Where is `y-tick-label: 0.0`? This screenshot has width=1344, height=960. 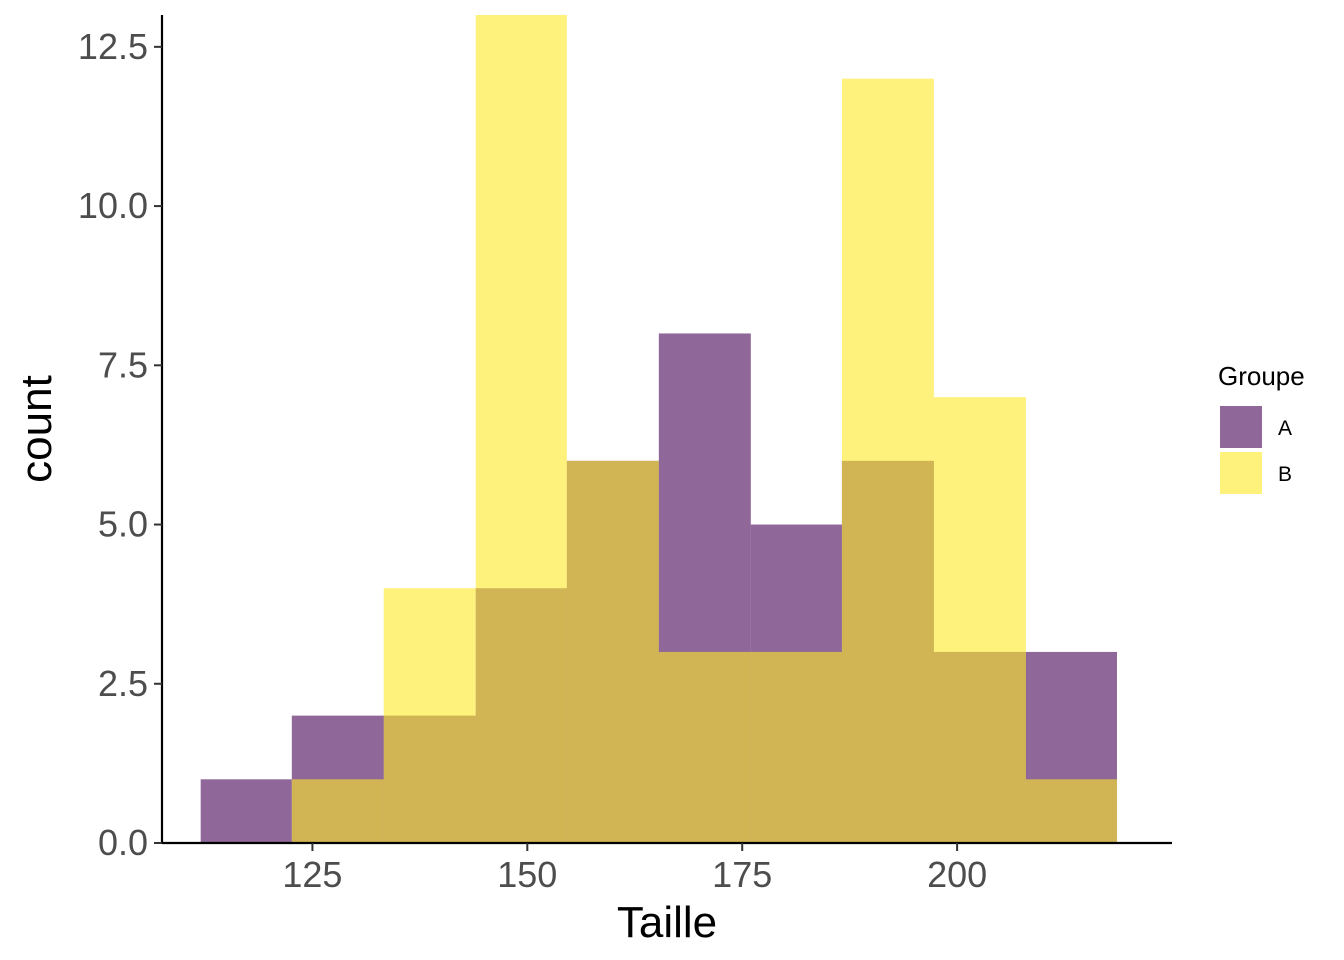
y-tick-label: 0.0 is located at coordinates (123, 842).